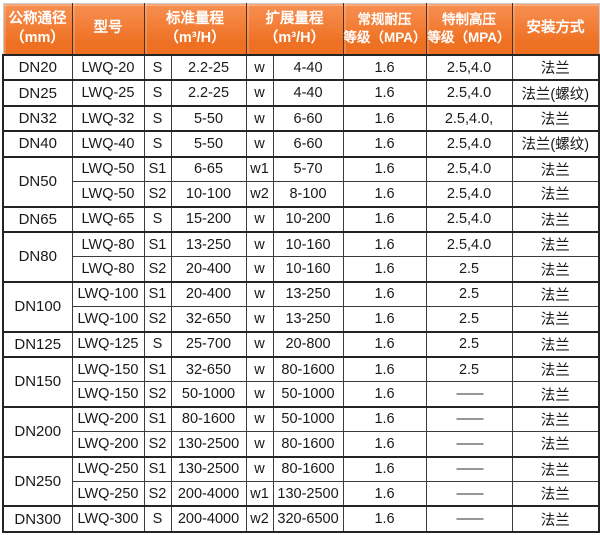  I want to click on pressure-high-cell: 2.5,4.0,, so click(469, 118).